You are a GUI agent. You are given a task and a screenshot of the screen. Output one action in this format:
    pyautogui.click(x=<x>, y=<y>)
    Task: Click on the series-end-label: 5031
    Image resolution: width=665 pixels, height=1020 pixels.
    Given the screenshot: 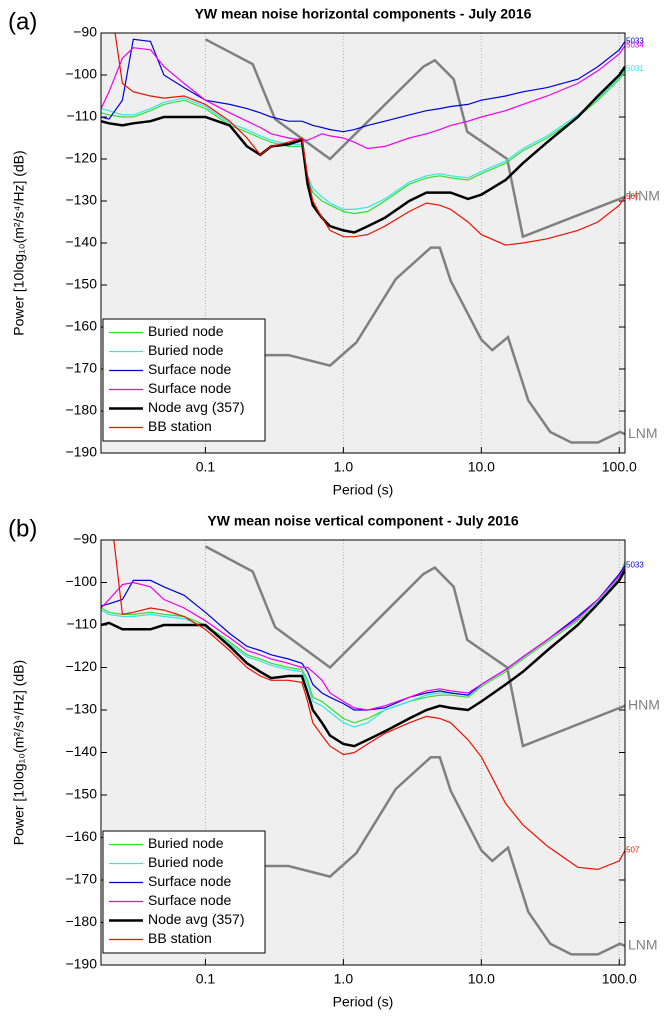 What is the action you would take?
    pyautogui.click(x=635, y=68)
    